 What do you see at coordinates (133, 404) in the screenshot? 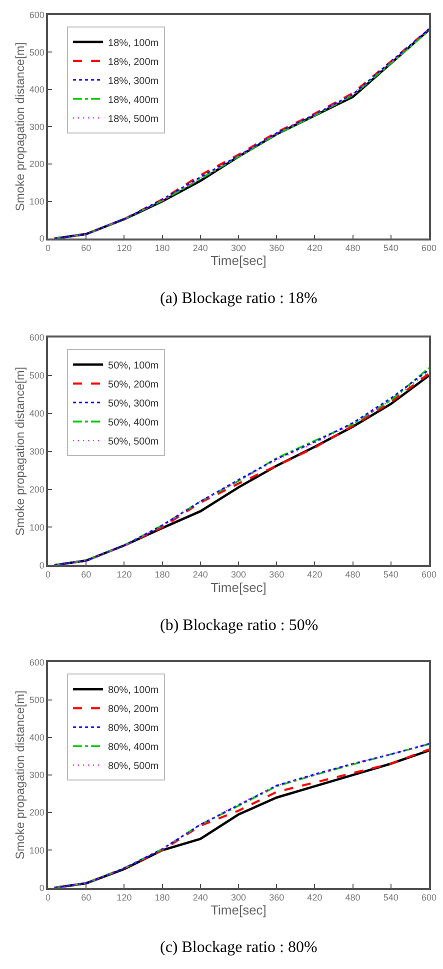
I see `legend-label: 50%, 300m` at bounding box center [133, 404].